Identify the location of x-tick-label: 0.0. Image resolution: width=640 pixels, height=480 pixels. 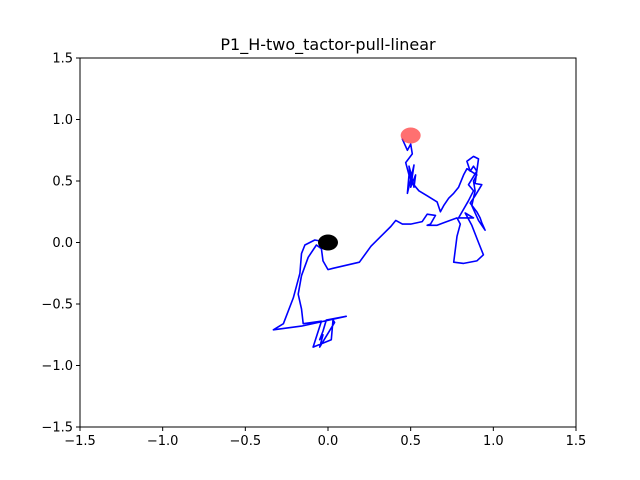
(328, 441).